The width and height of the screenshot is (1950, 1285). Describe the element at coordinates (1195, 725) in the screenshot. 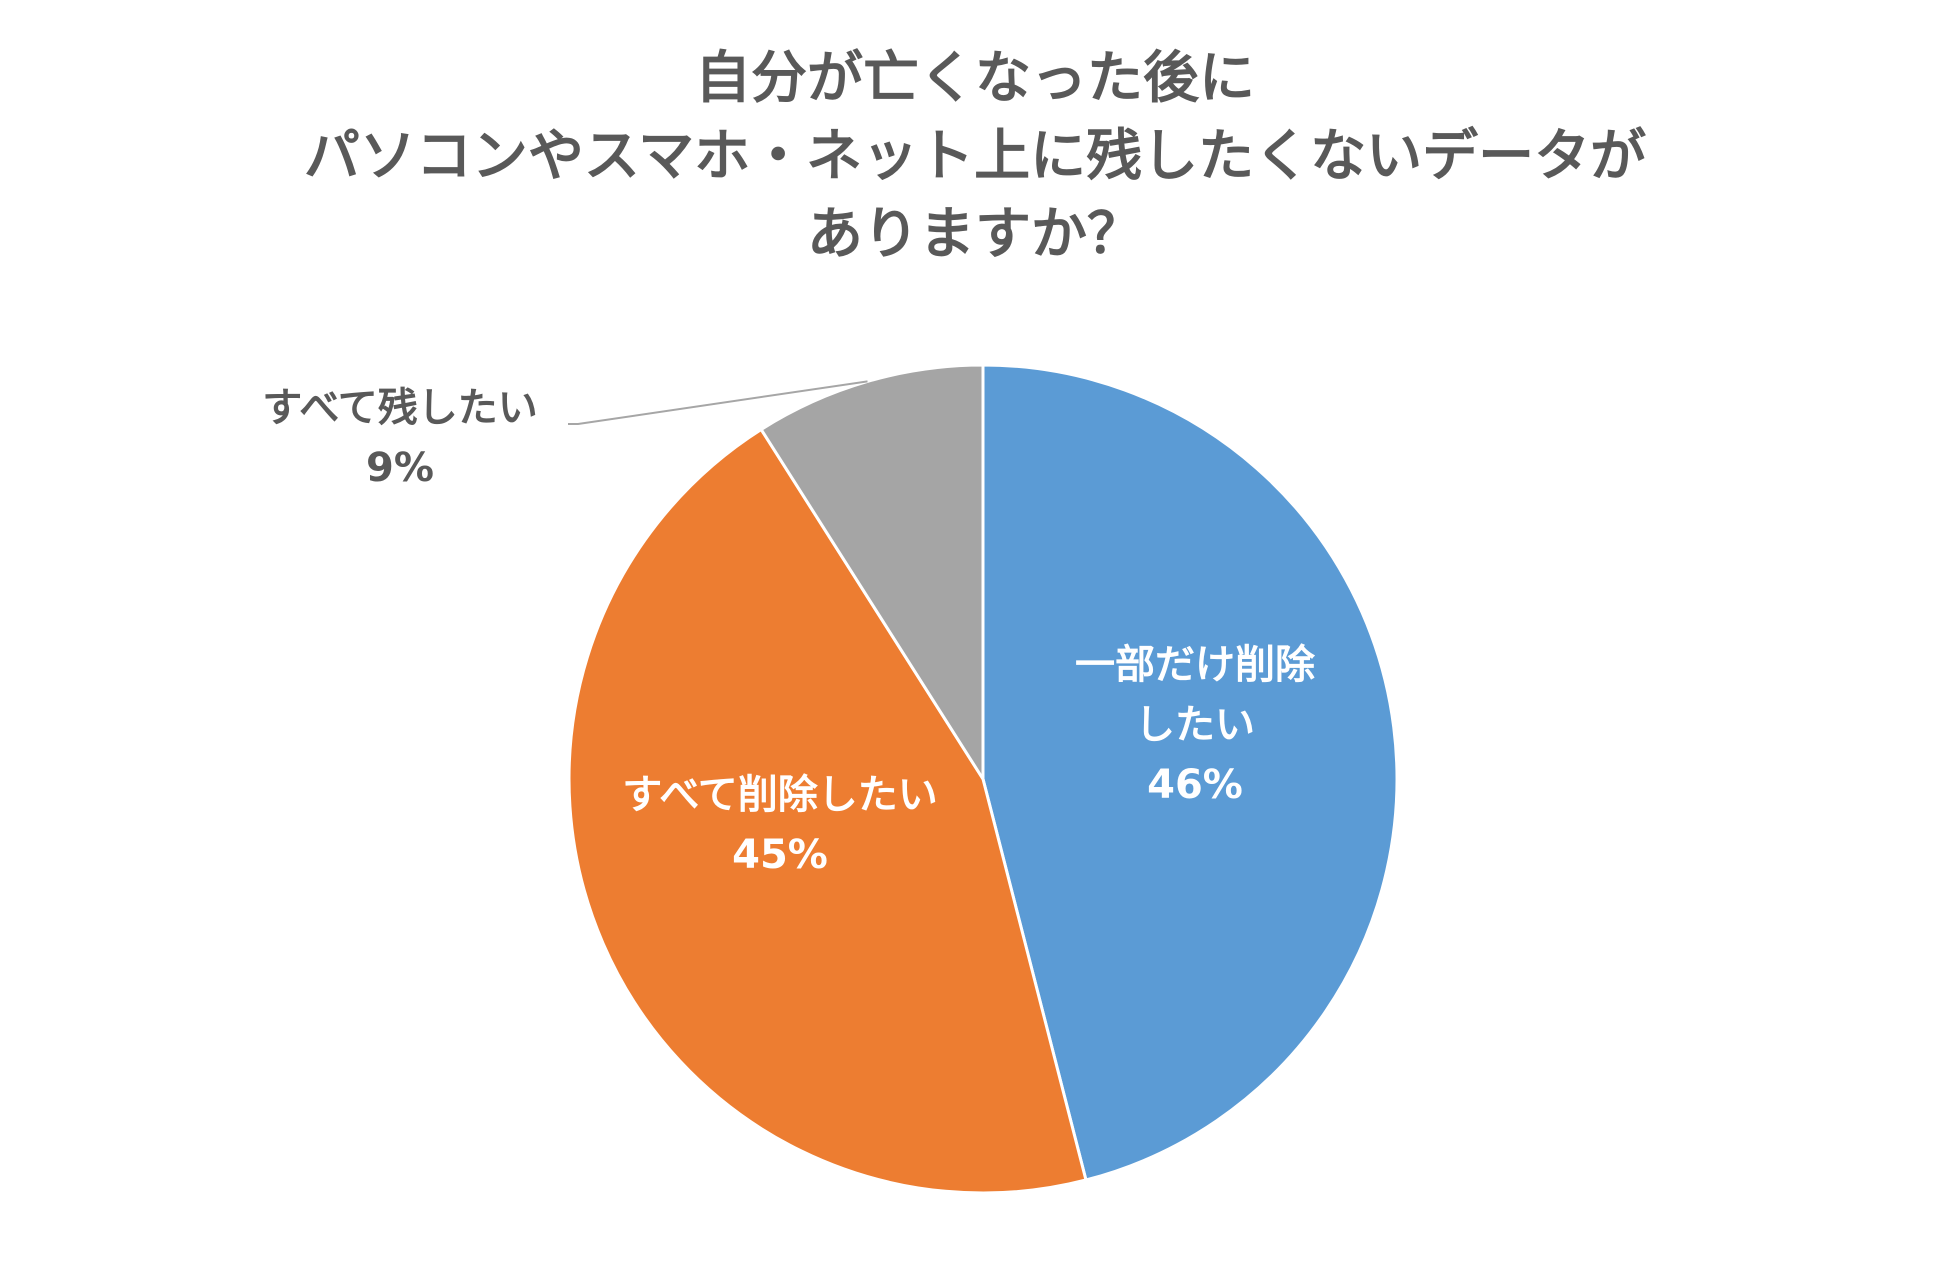

I see `slice-1-category-label: したい` at that location.